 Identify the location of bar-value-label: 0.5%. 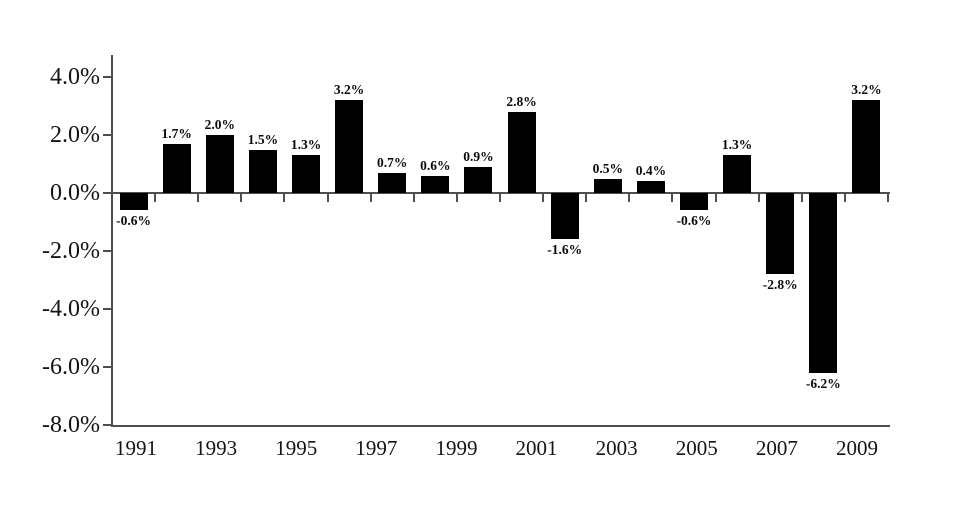
(607, 168).